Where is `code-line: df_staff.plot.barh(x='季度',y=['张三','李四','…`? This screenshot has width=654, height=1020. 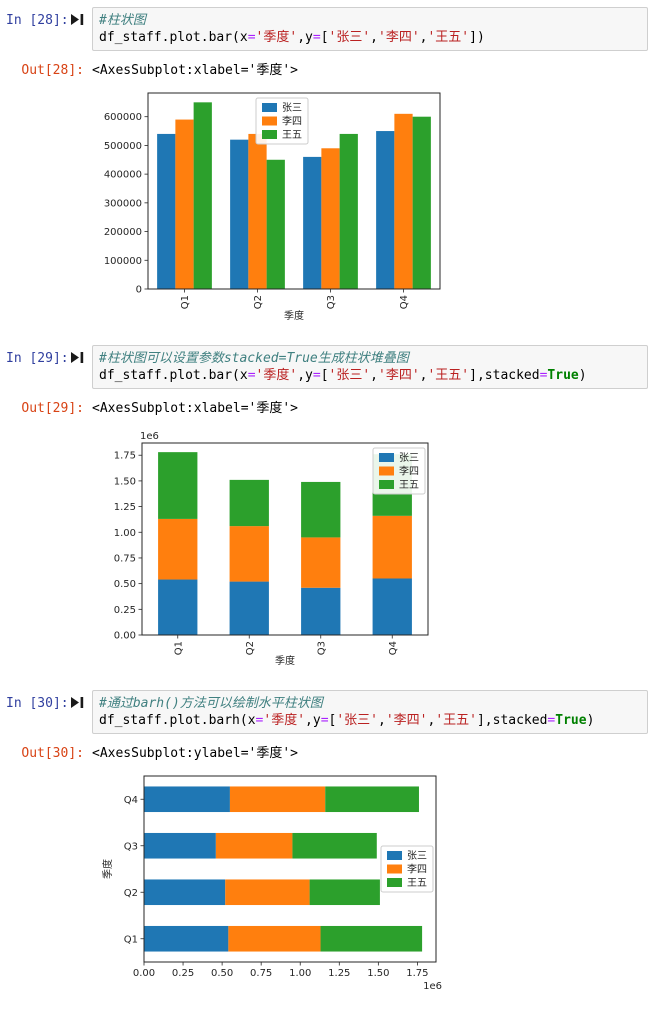 code-line: df_staff.plot.barh(x='季度',y=['张三','李四','… is located at coordinates (370, 720).